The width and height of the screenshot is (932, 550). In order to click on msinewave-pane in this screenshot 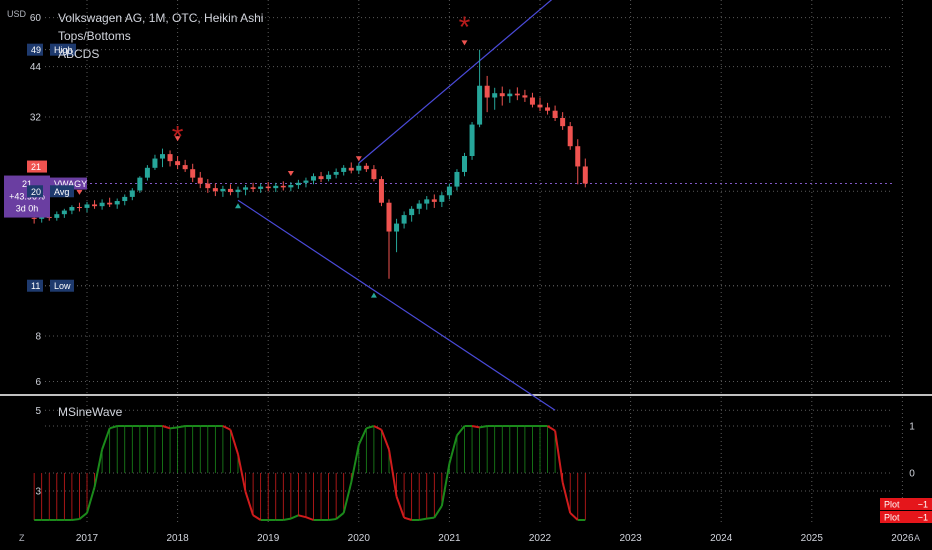, I will do `click(309, 473)`.